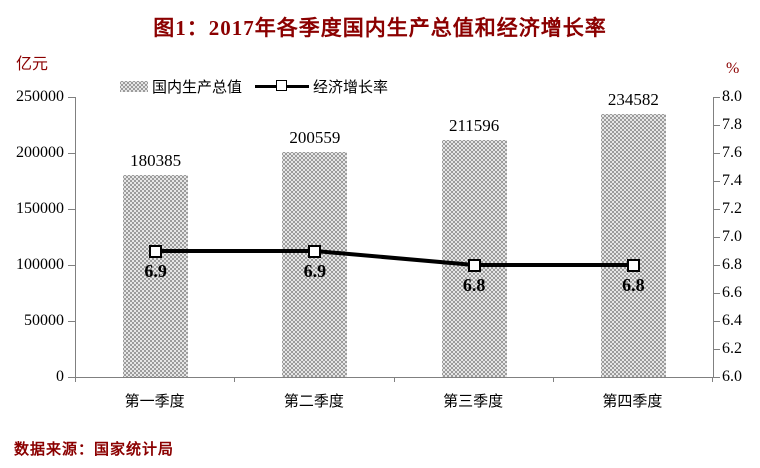  Describe the element at coordinates (282, 86) in the screenshot. I see `line-swatch-icon` at that location.